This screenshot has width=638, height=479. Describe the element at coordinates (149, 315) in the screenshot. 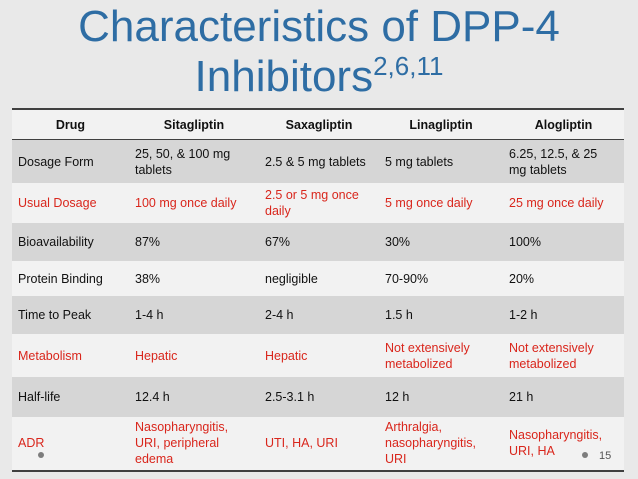

I see `table-cell: 1-4 h` at that location.